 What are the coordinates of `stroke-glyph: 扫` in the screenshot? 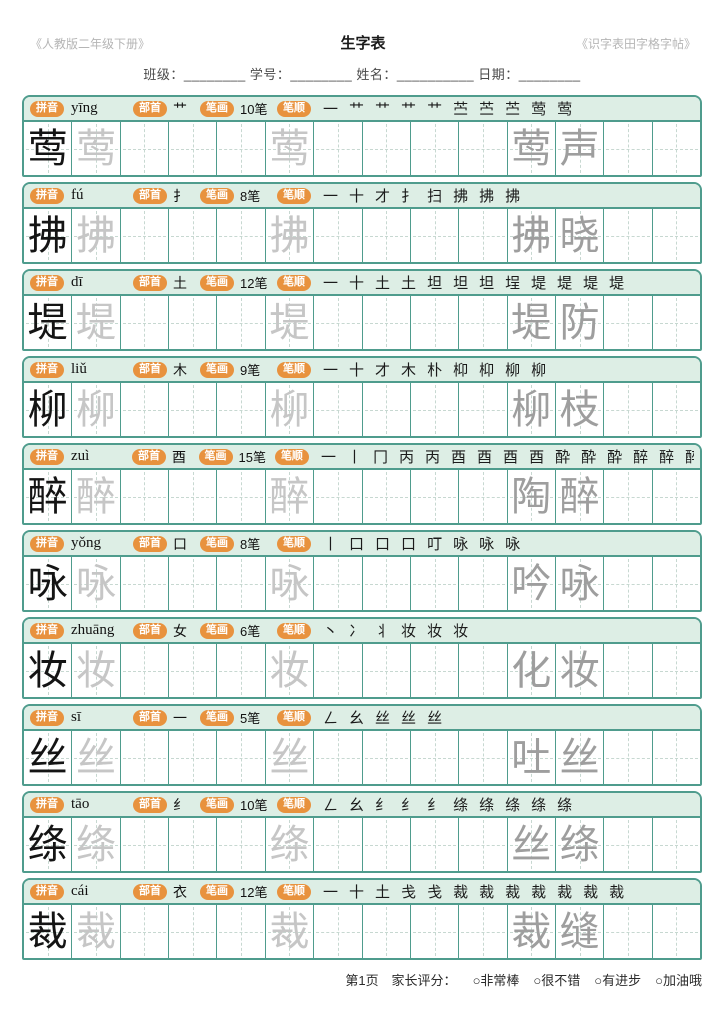 It's located at (435, 196).